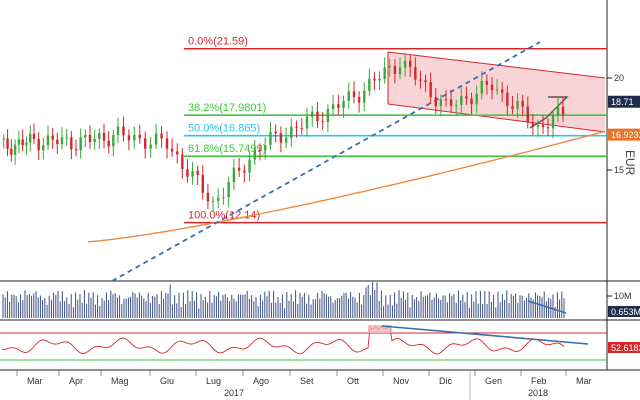  What do you see at coordinates (307, 381) in the screenshot?
I see `month-label-6: Set` at bounding box center [307, 381].